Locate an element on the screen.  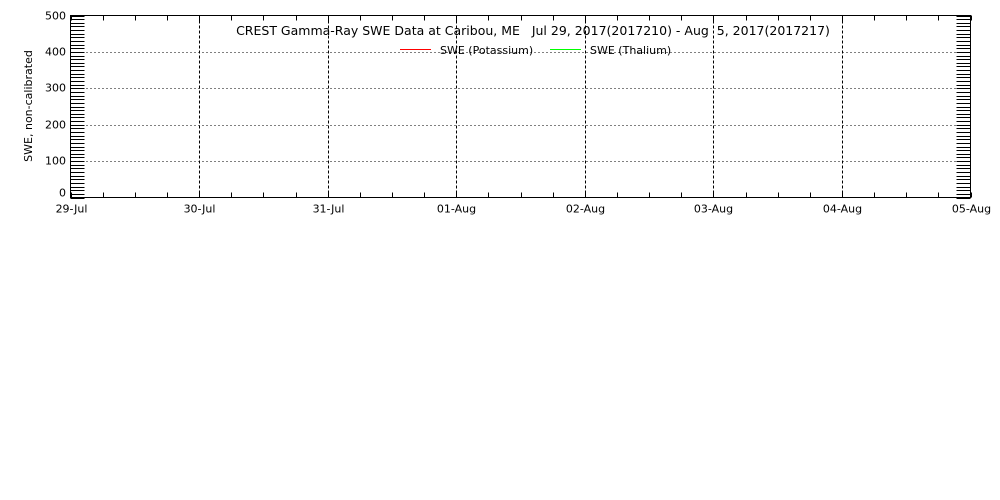
x-tick-label: 31-Jul is located at coordinates (329, 209).